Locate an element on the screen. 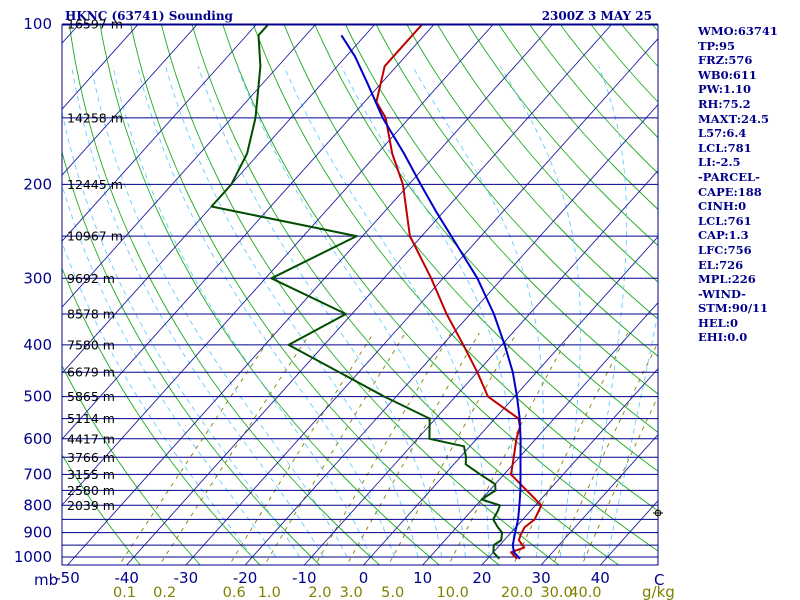 Image resolution: width=800 pixels, height=600 pixels. temperature-tick-label: 30 is located at coordinates (541, 578).